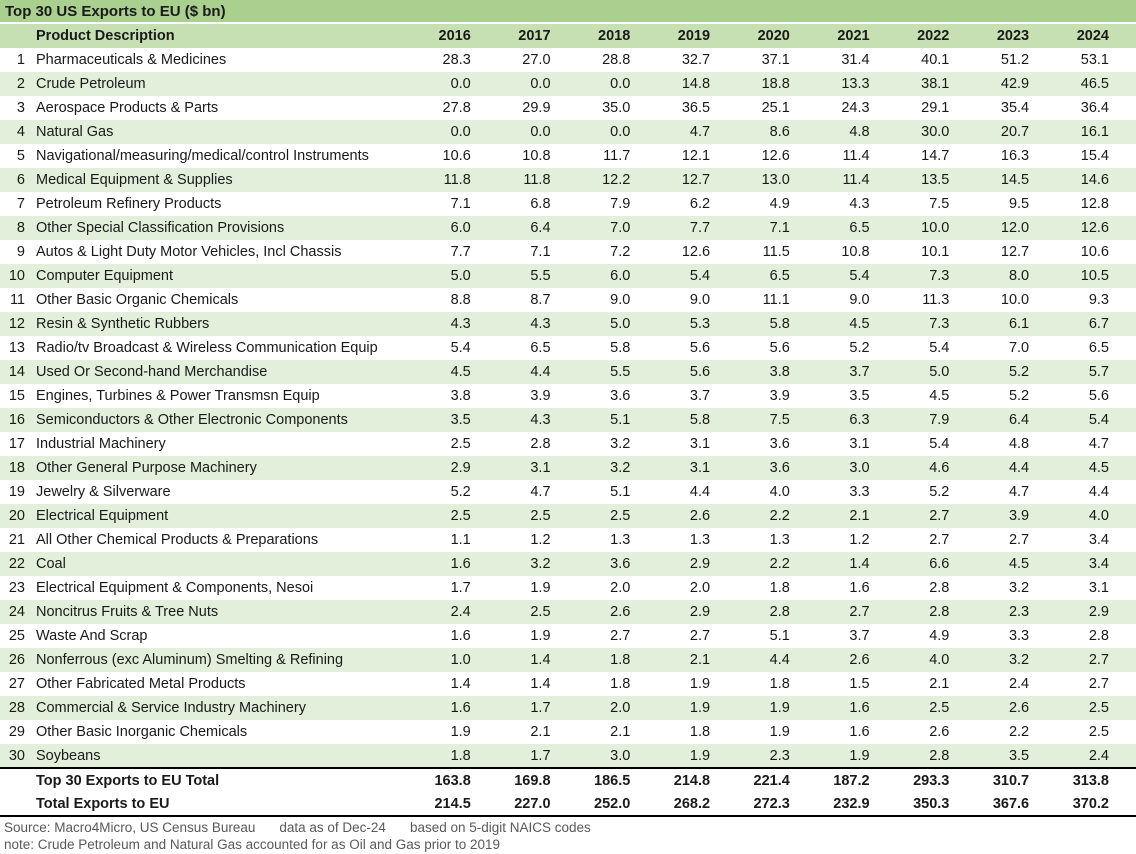 This screenshot has width=1136, height=854. What do you see at coordinates (696, 252) in the screenshot?
I see `value-cell: 12.6` at bounding box center [696, 252].